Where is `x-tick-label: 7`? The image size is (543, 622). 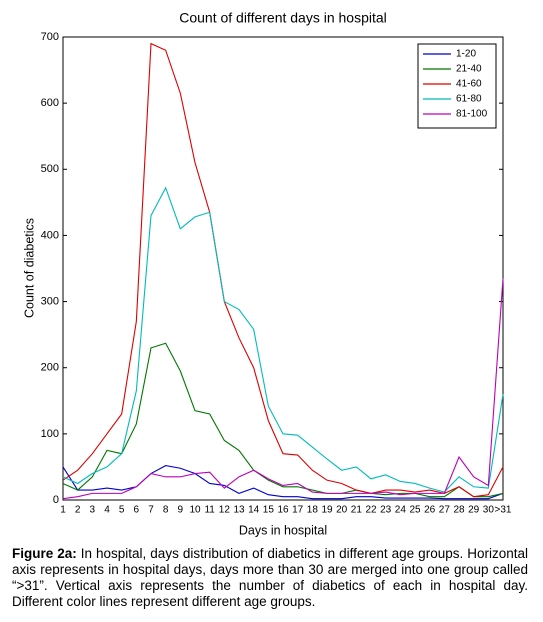 x-tick-label: 7 is located at coordinates (151, 510).